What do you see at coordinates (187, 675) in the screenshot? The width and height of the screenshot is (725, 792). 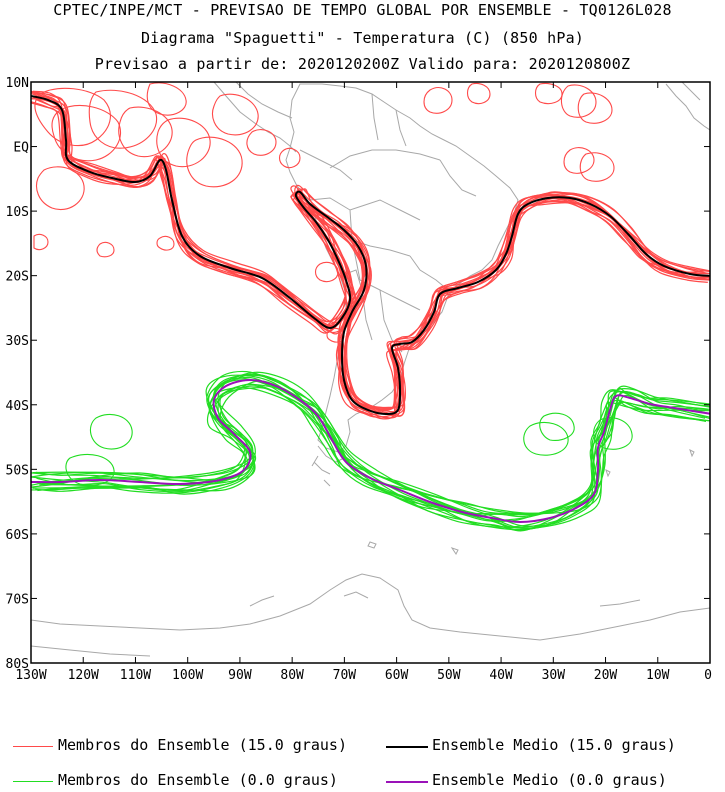 I see `lon-tick-label: 100W` at bounding box center [187, 675].